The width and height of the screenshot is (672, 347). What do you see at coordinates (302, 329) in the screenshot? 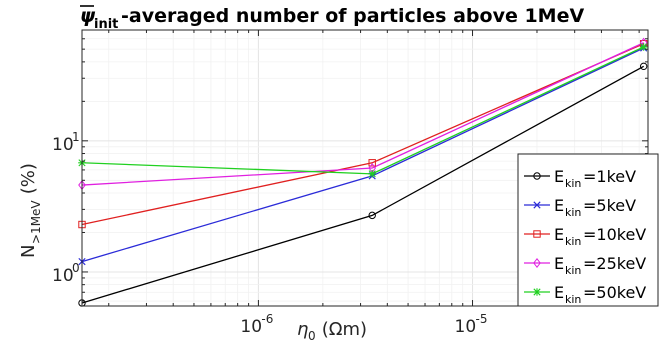
I see `x-label-symbol: η` at bounding box center [302, 329].